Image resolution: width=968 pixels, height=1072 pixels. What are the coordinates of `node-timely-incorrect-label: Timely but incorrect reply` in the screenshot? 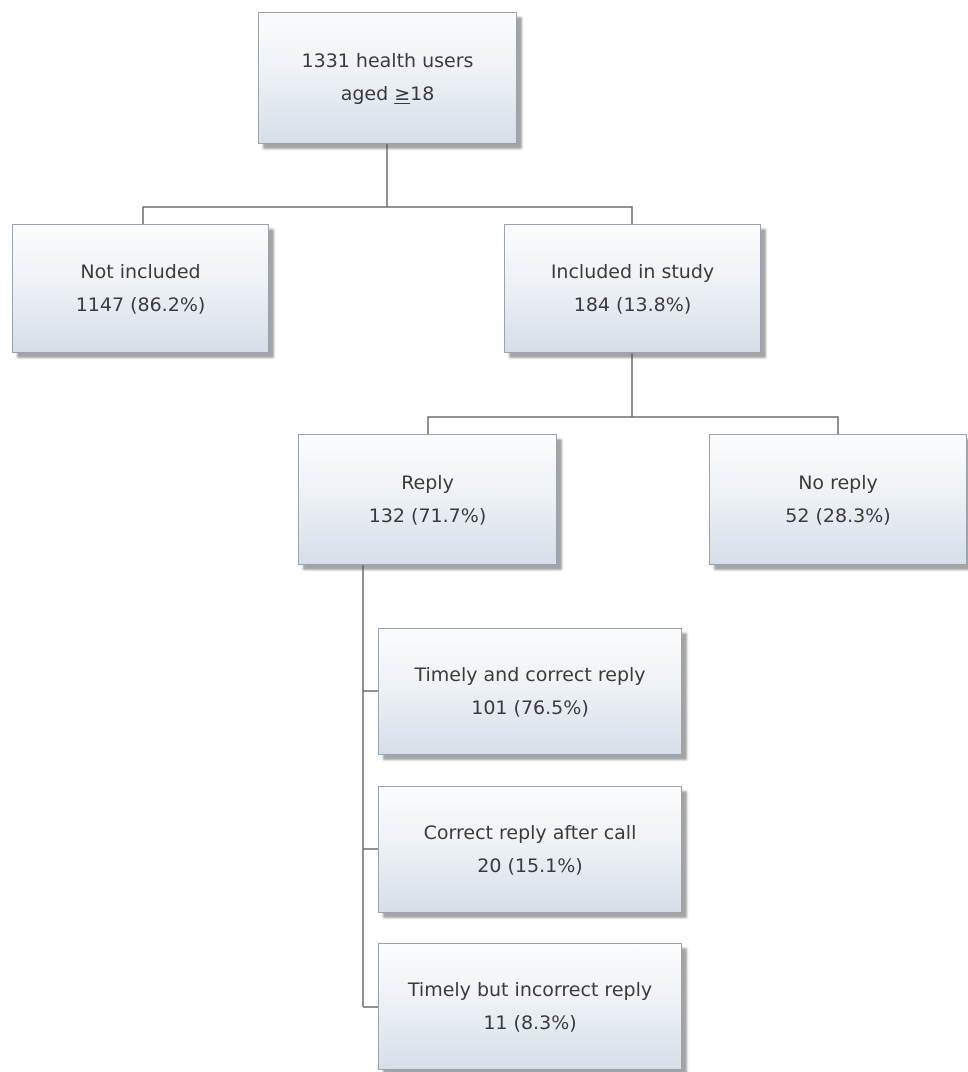 It's located at (530, 989).